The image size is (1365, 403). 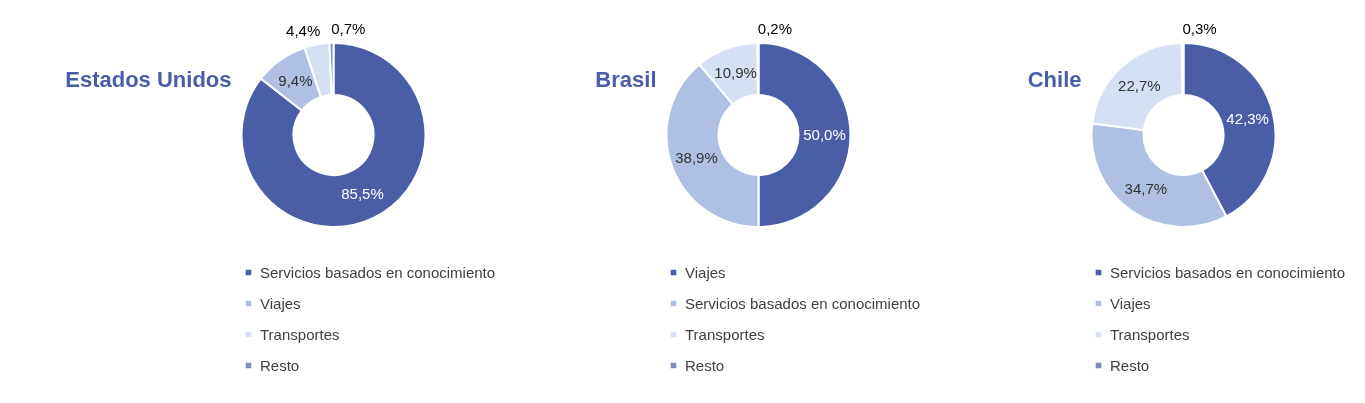 I want to click on text: Brasil, so click(x=626, y=79).